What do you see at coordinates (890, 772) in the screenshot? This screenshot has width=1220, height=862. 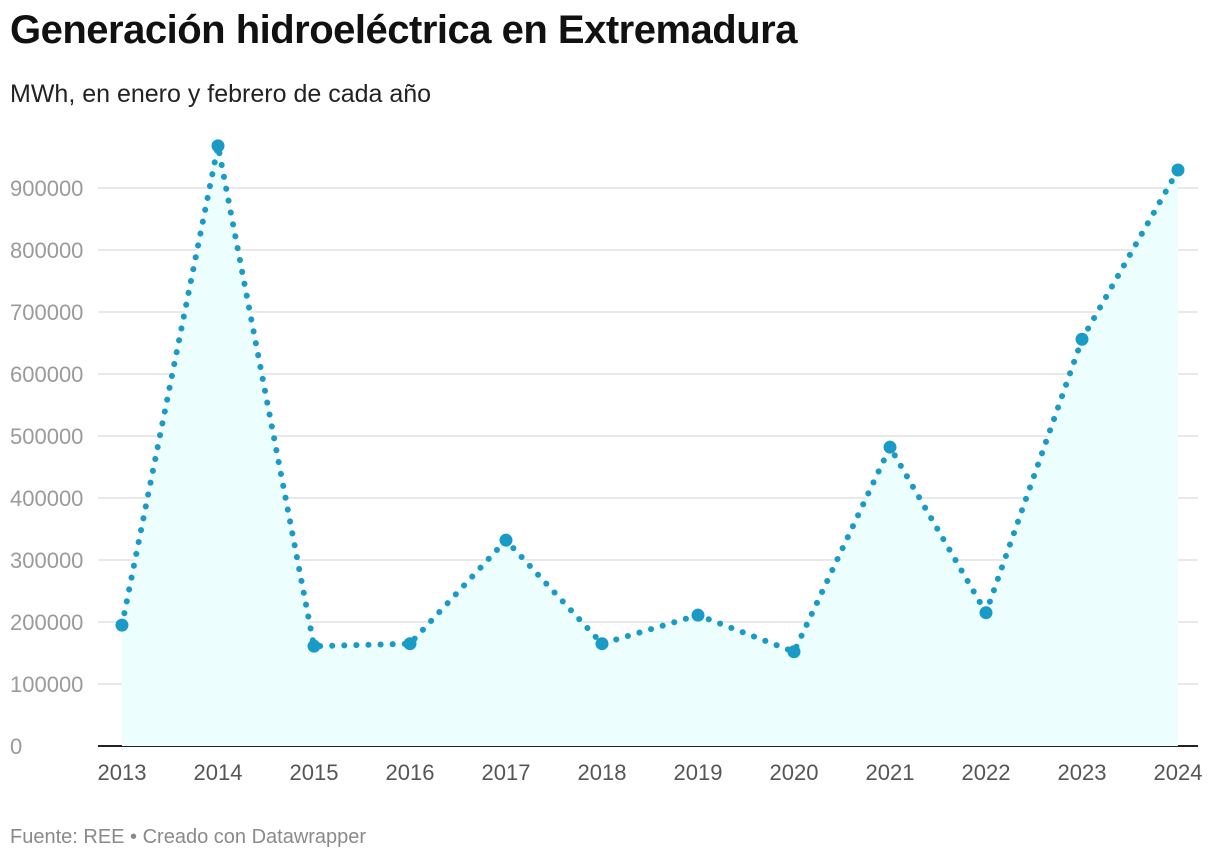 I see `x-tick-label: 2021` at bounding box center [890, 772].